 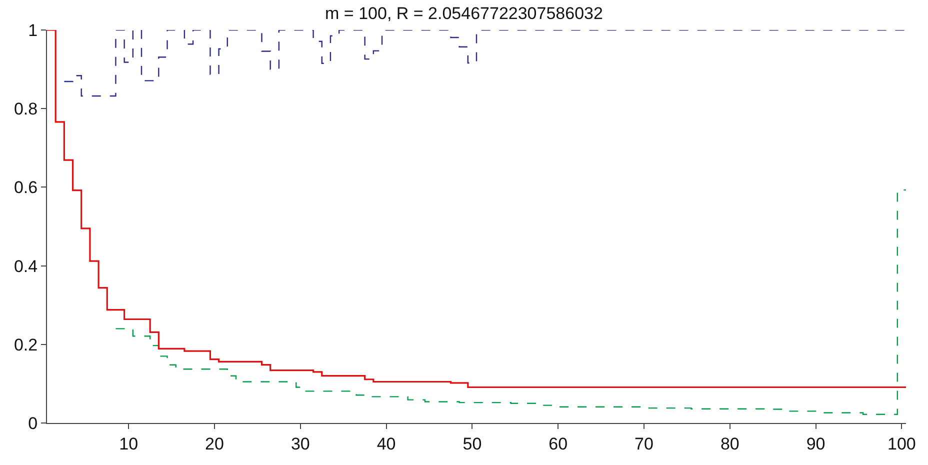 I want to click on x-tick-label: 40, so click(x=386, y=444).